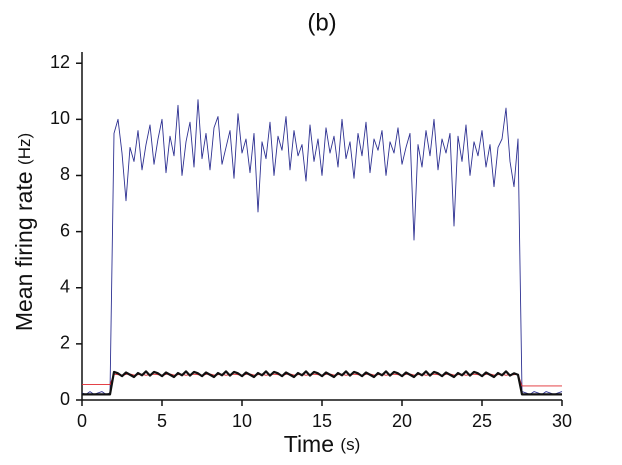  I want to click on x-label: Time, so click(309, 444).